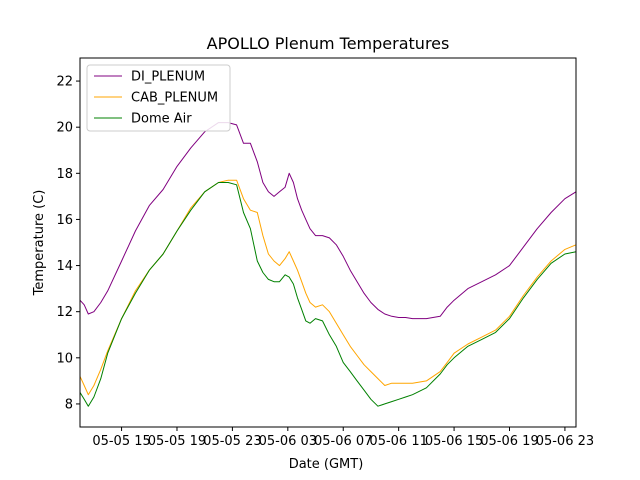 This screenshot has width=640, height=480. I want to click on x-tick-label: 05-06 19, so click(509, 441).